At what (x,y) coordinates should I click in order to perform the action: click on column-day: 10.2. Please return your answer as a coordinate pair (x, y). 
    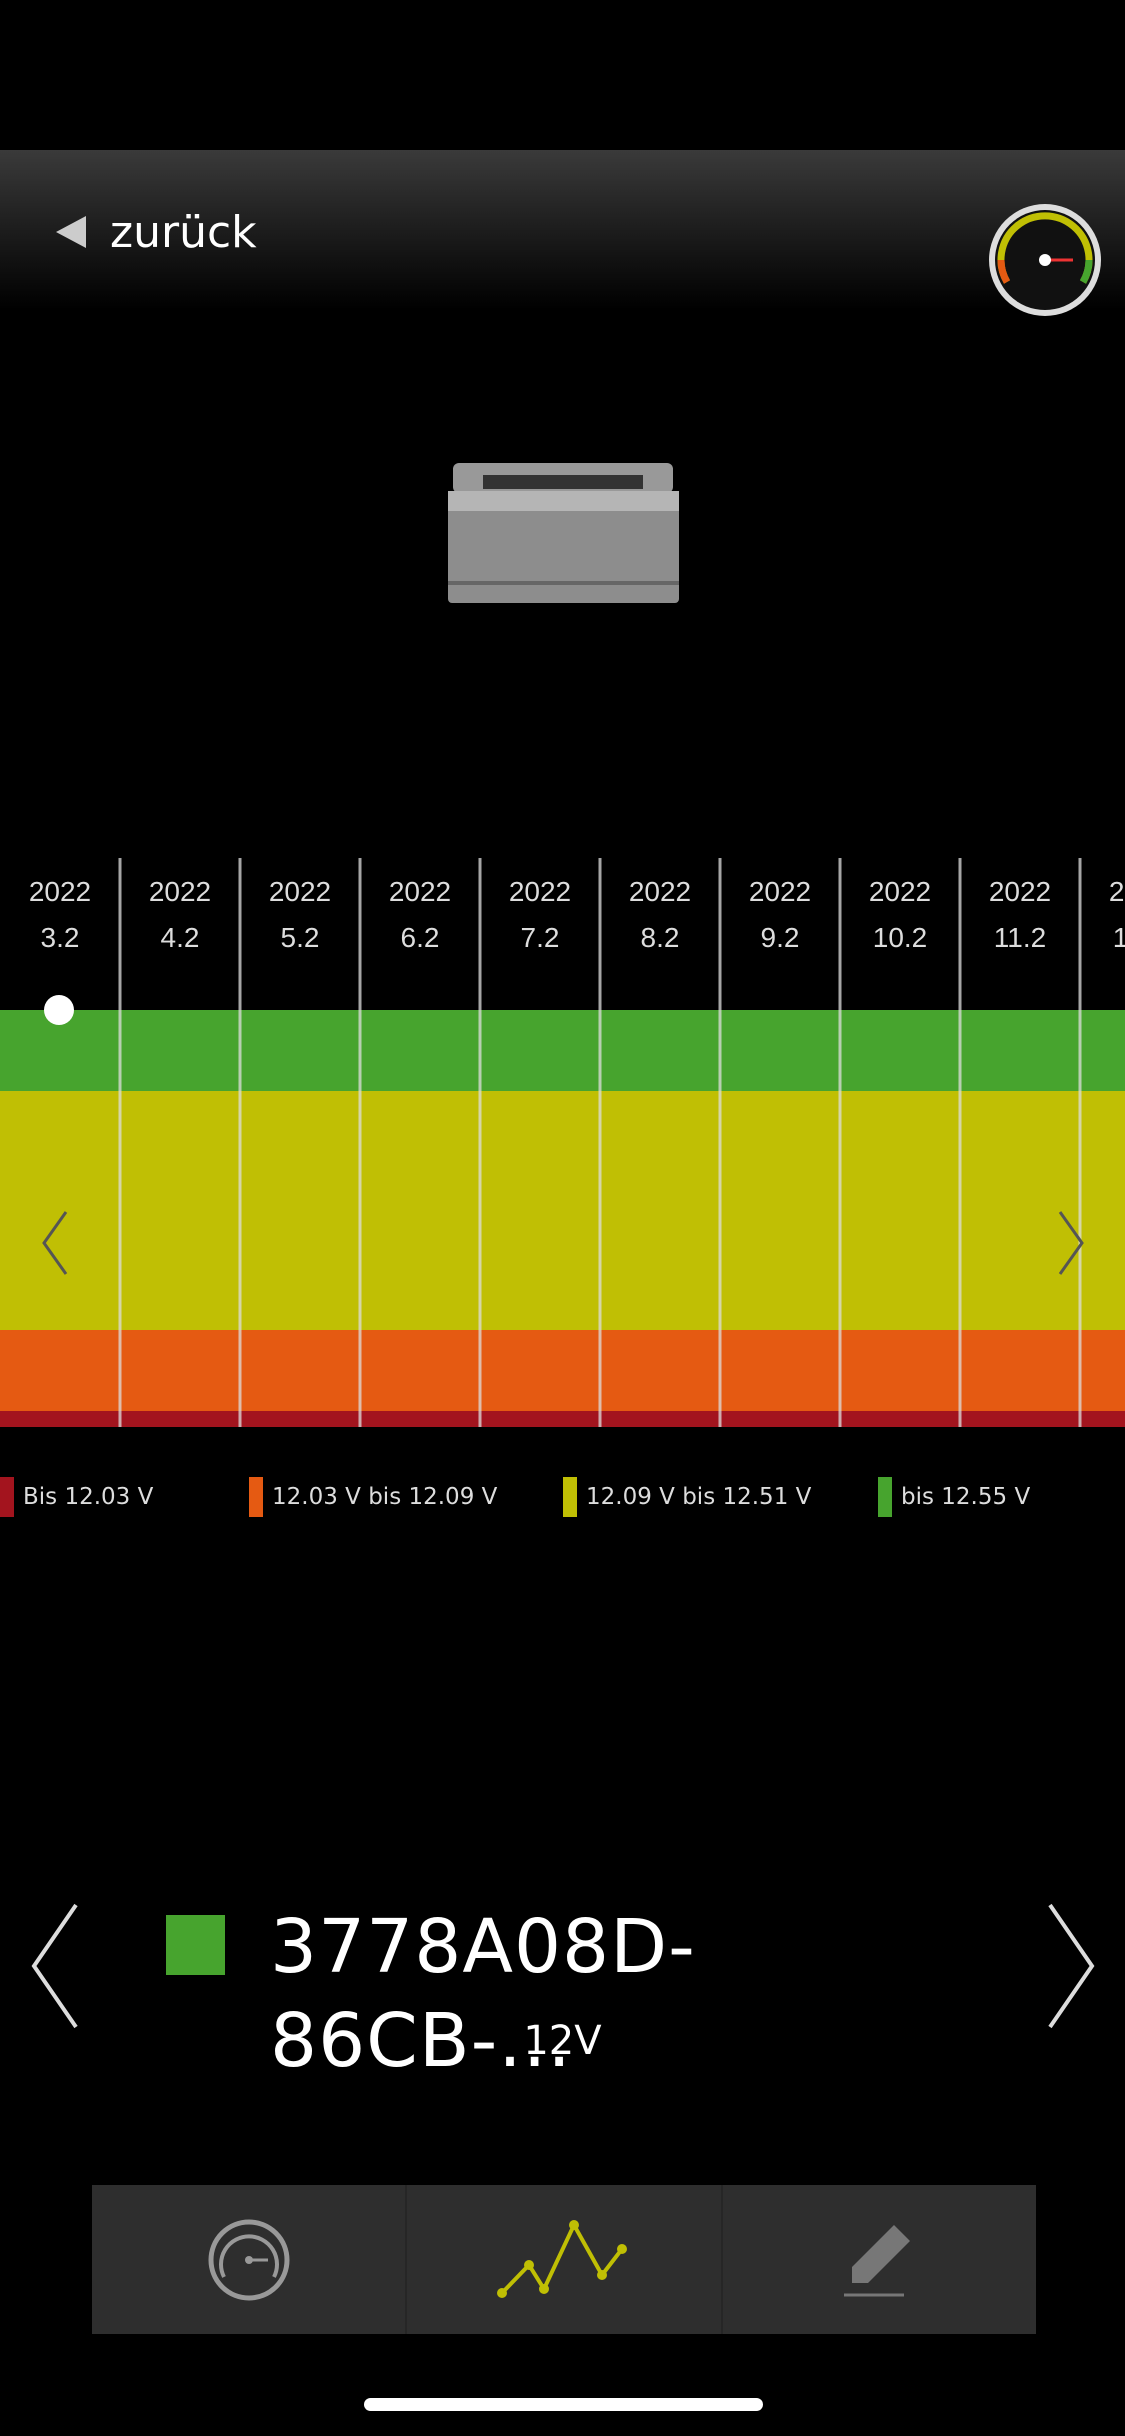
    Looking at the image, I should click on (900, 937).